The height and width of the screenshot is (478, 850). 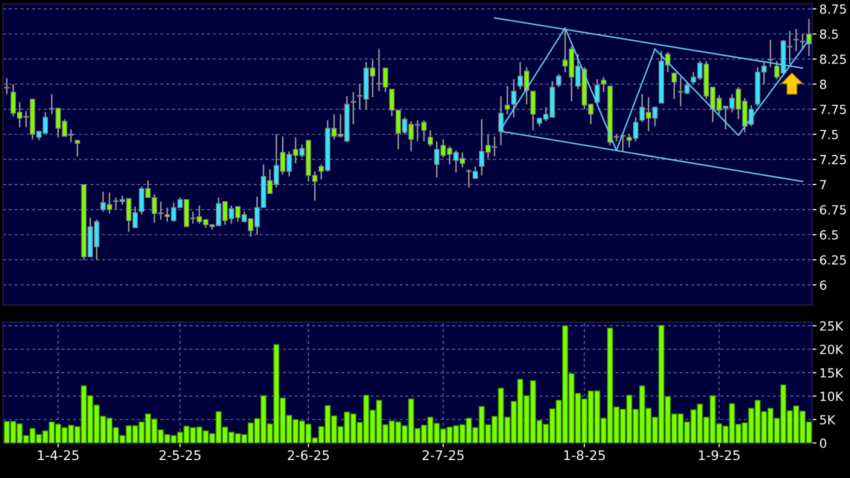 What do you see at coordinates (829, 34) in the screenshot?
I see `y-tick-label: 8.5` at bounding box center [829, 34].